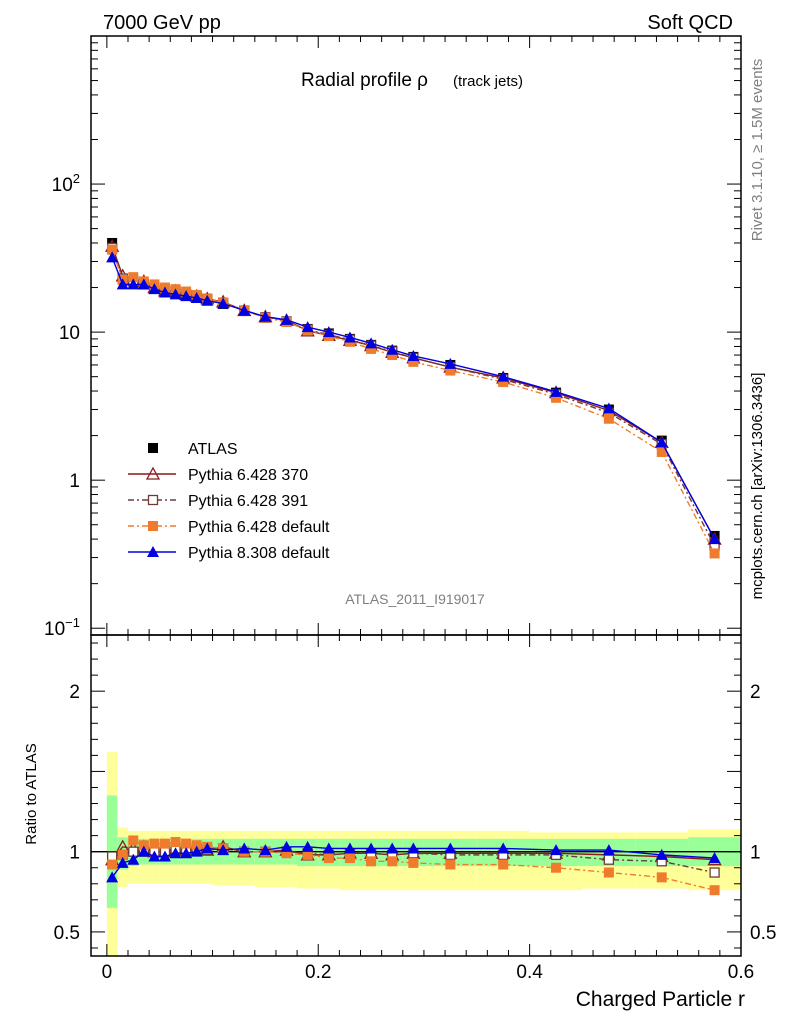 The image size is (786, 1024). I want to click on ratio-y-tick-label: 1, so click(74, 853).